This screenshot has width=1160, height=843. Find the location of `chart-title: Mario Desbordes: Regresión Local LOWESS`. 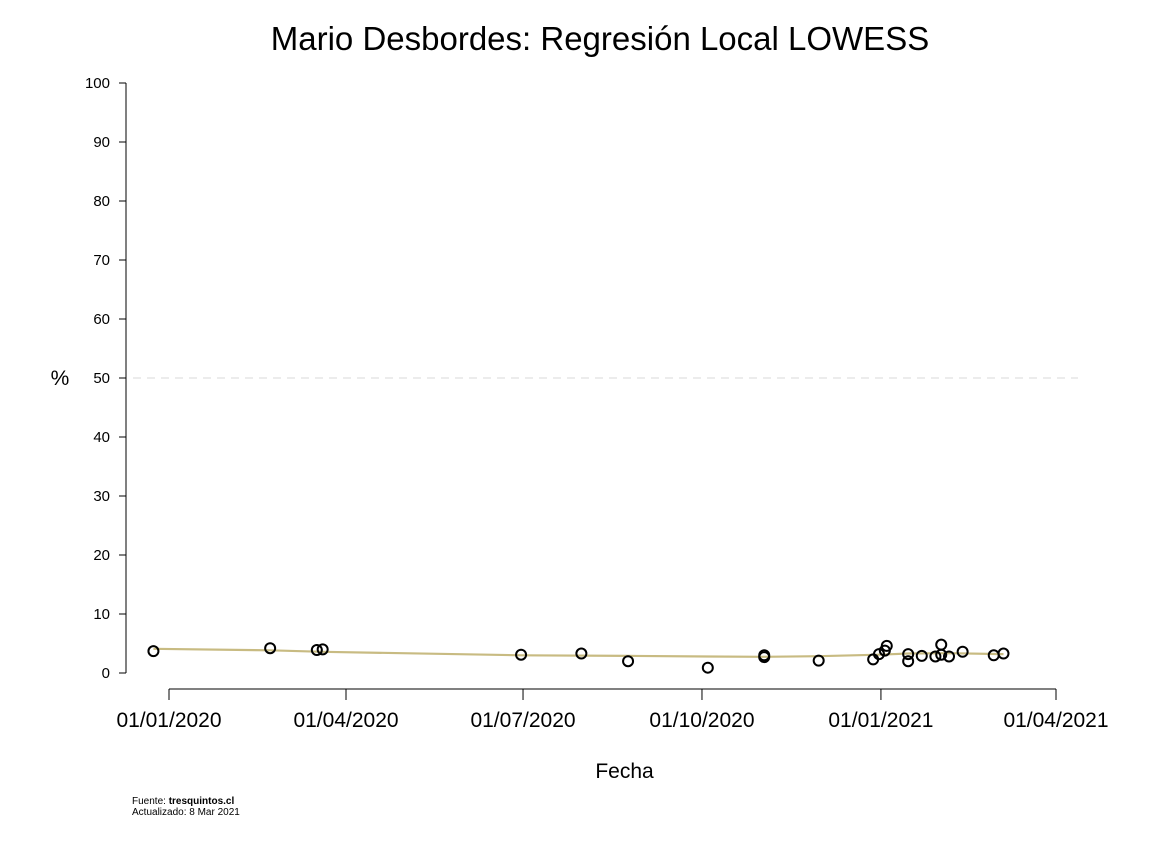

chart-title: Mario Desbordes: Regresión Local LOWESS is located at coordinates (600, 38).